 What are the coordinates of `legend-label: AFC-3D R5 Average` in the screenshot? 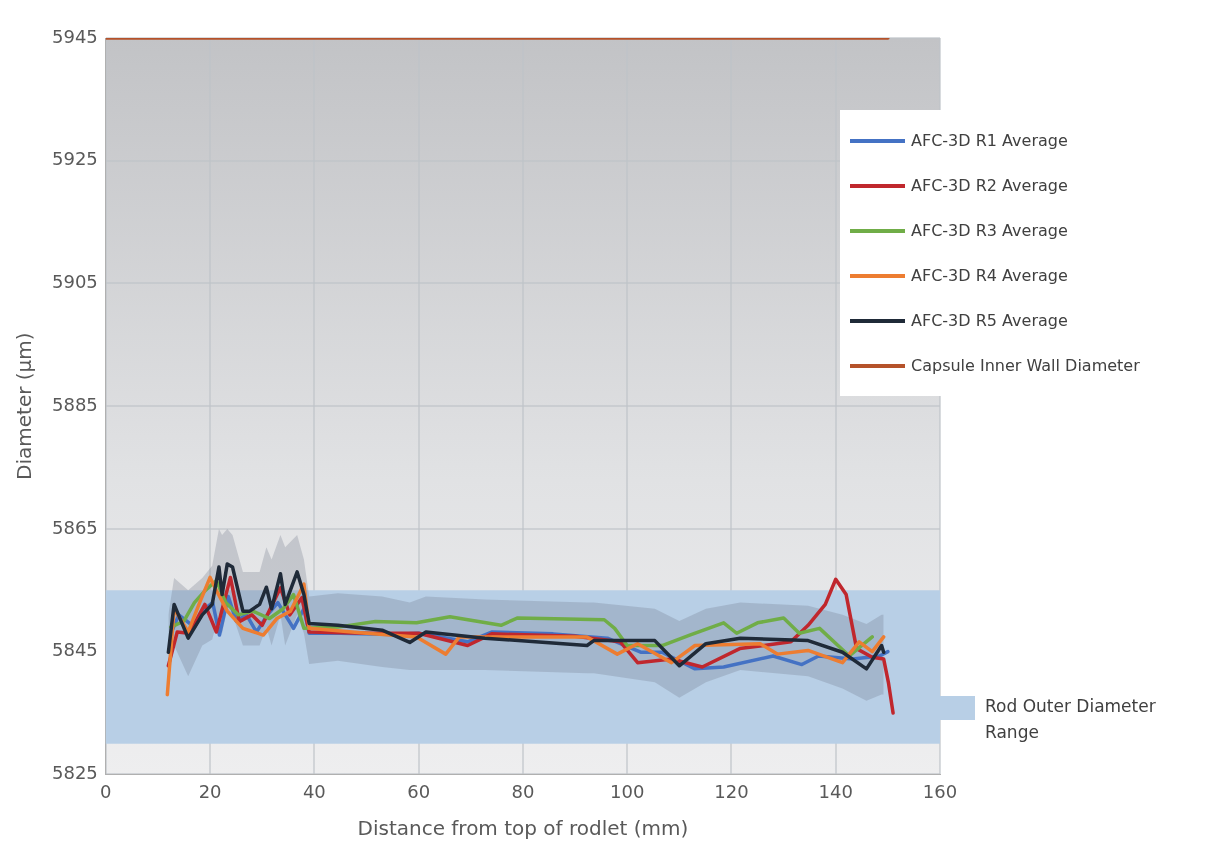 It's located at (989, 320).